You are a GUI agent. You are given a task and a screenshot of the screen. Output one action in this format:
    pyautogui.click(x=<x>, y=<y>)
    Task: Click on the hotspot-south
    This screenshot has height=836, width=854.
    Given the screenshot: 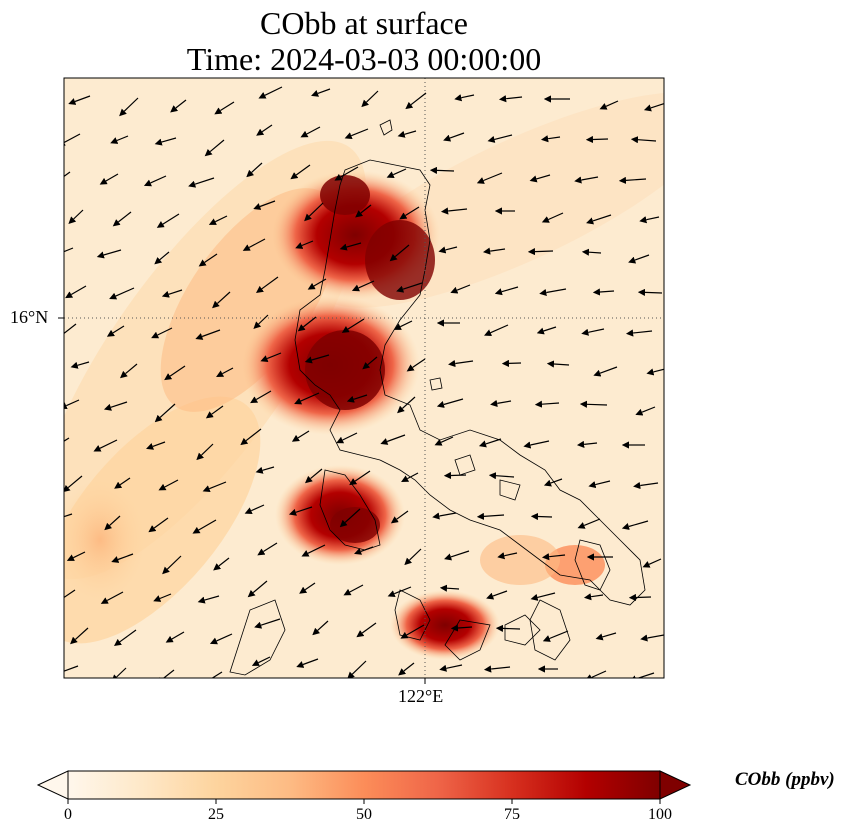 What is the action you would take?
    pyautogui.click(x=355, y=525)
    